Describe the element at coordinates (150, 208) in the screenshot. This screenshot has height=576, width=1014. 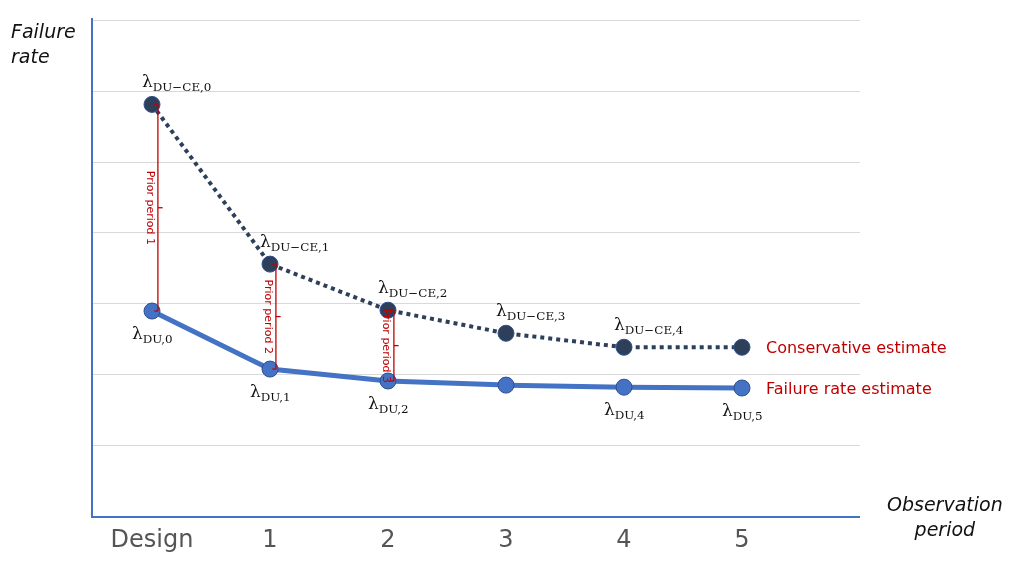
I see `annotation: Prior period 1` at that location.